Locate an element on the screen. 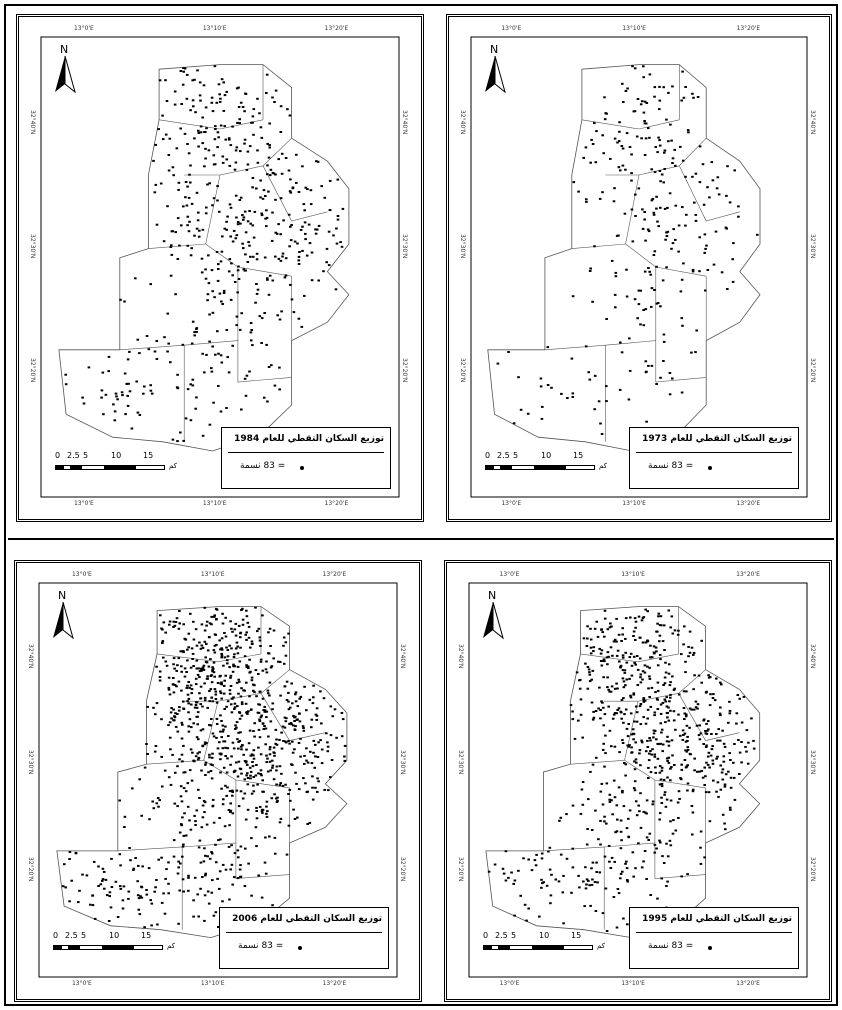 This screenshot has width=842, height=1010. legend-title: توزيع السكان التقطي للعام 1995 is located at coordinates (717, 919).